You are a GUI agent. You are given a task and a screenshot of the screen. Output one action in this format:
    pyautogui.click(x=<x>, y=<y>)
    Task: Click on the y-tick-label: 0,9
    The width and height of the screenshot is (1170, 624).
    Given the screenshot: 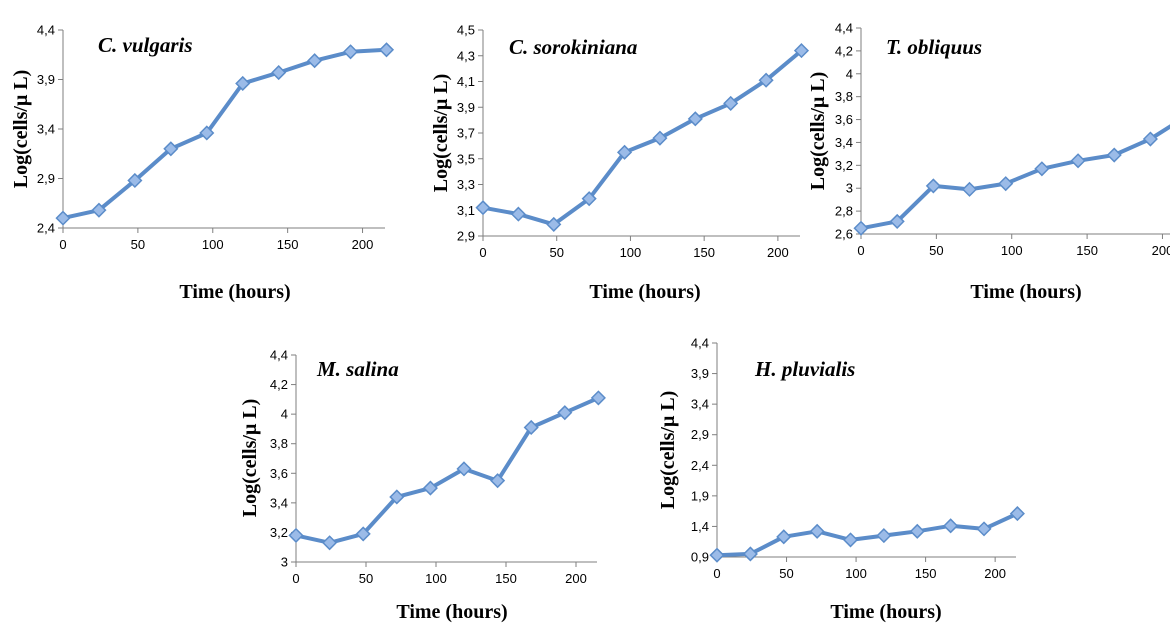 What is the action you would take?
    pyautogui.click(x=700, y=557)
    